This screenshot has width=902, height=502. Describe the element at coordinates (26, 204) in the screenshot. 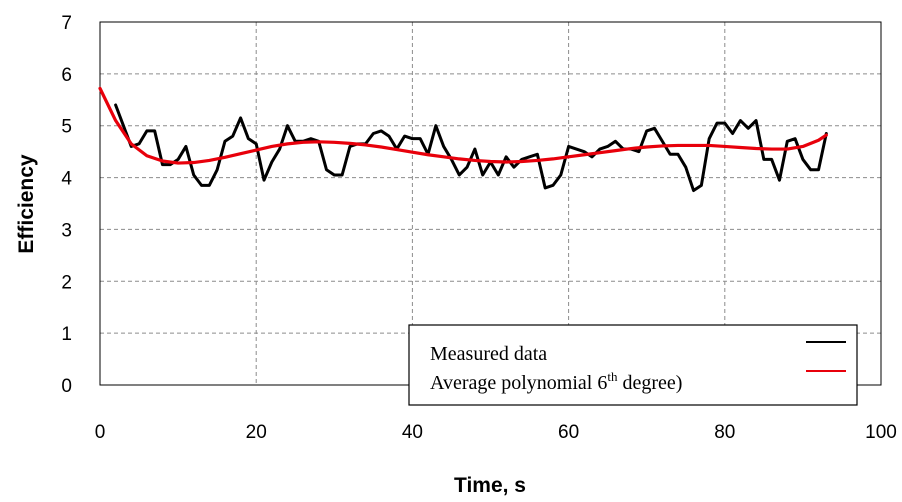

I see `y-axis-title: Efficiency` at that location.